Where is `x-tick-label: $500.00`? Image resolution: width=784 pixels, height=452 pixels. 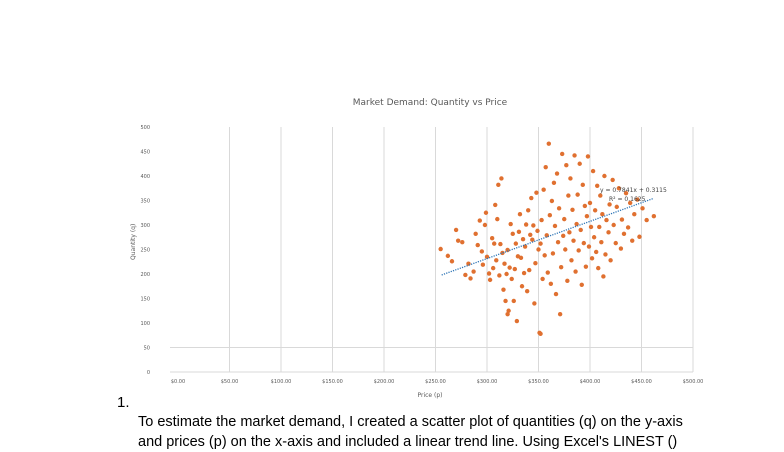
x-tick-label: $500.00 is located at coordinates (693, 382).